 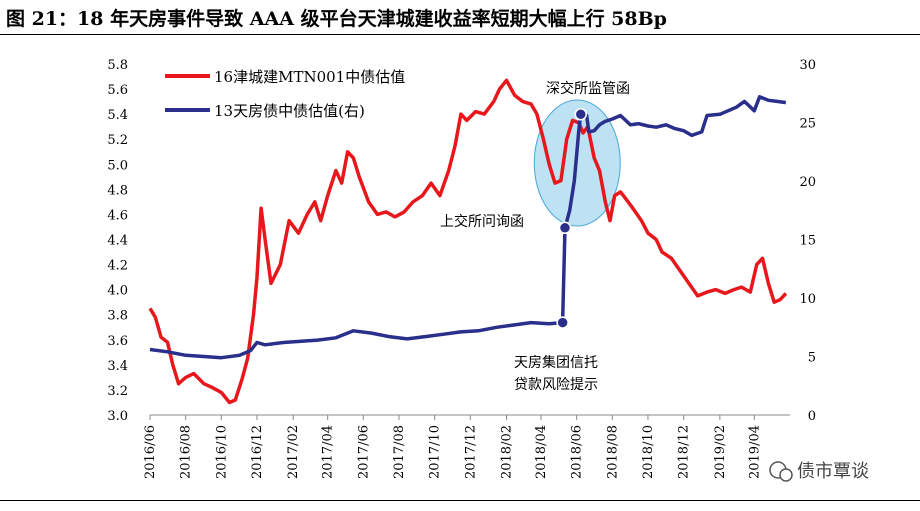 I want to click on annotation-szse-letter: 深交所监管函, so click(x=588, y=88).